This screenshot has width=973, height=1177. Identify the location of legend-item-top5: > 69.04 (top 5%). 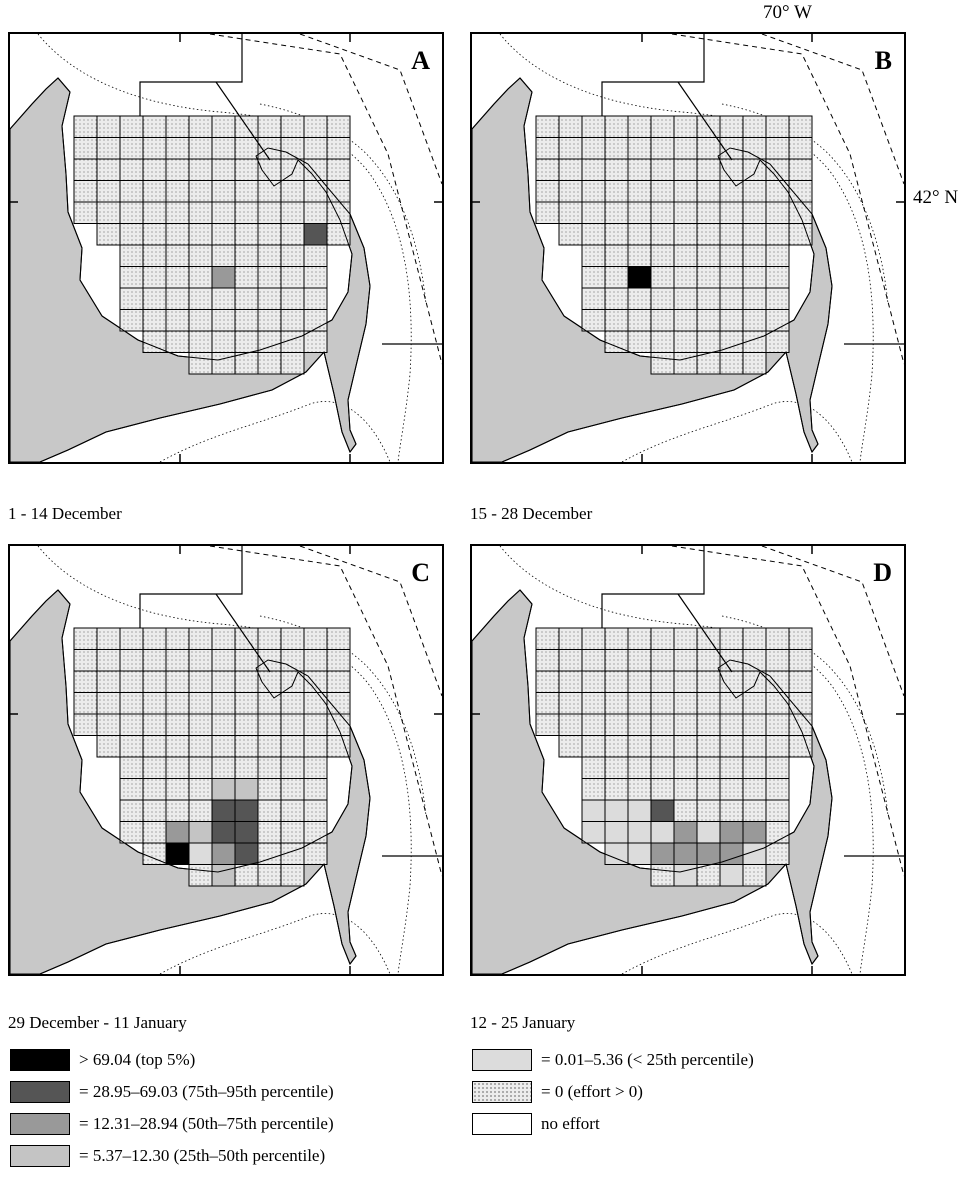
(102, 1060).